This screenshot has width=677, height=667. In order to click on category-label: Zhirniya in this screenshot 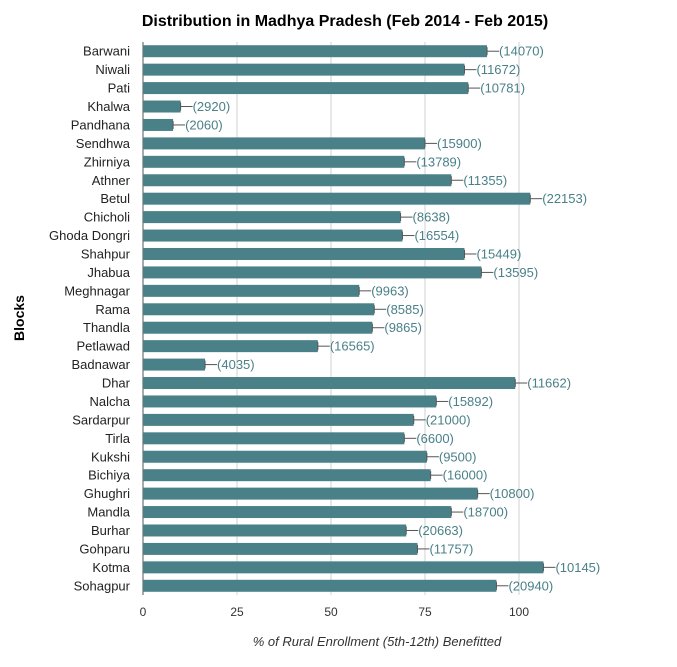, I will do `click(107, 161)`.